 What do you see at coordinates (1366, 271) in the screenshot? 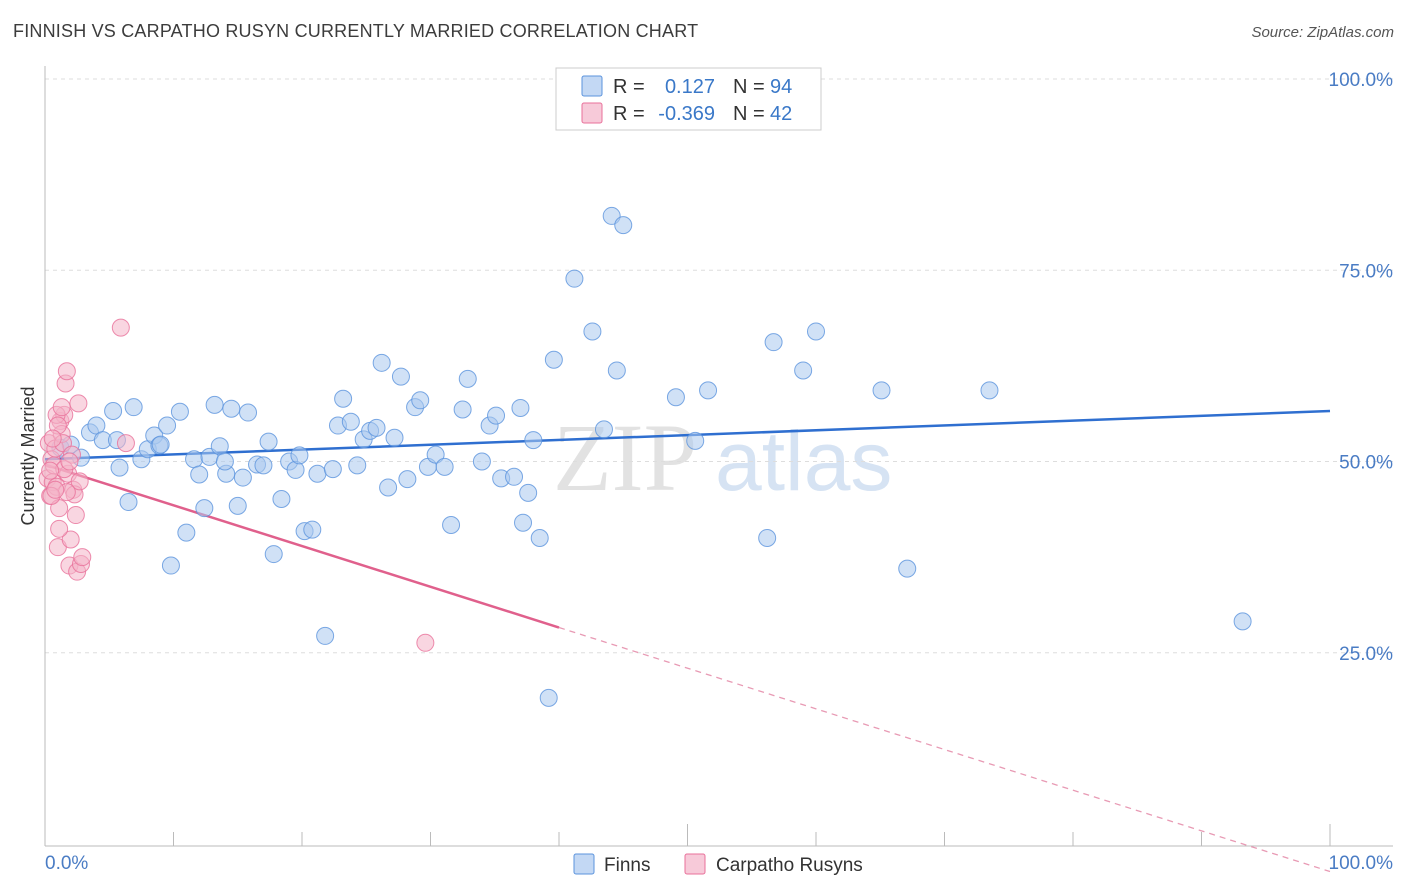
I see `y-tick-label: 75.0%` at bounding box center [1366, 271].